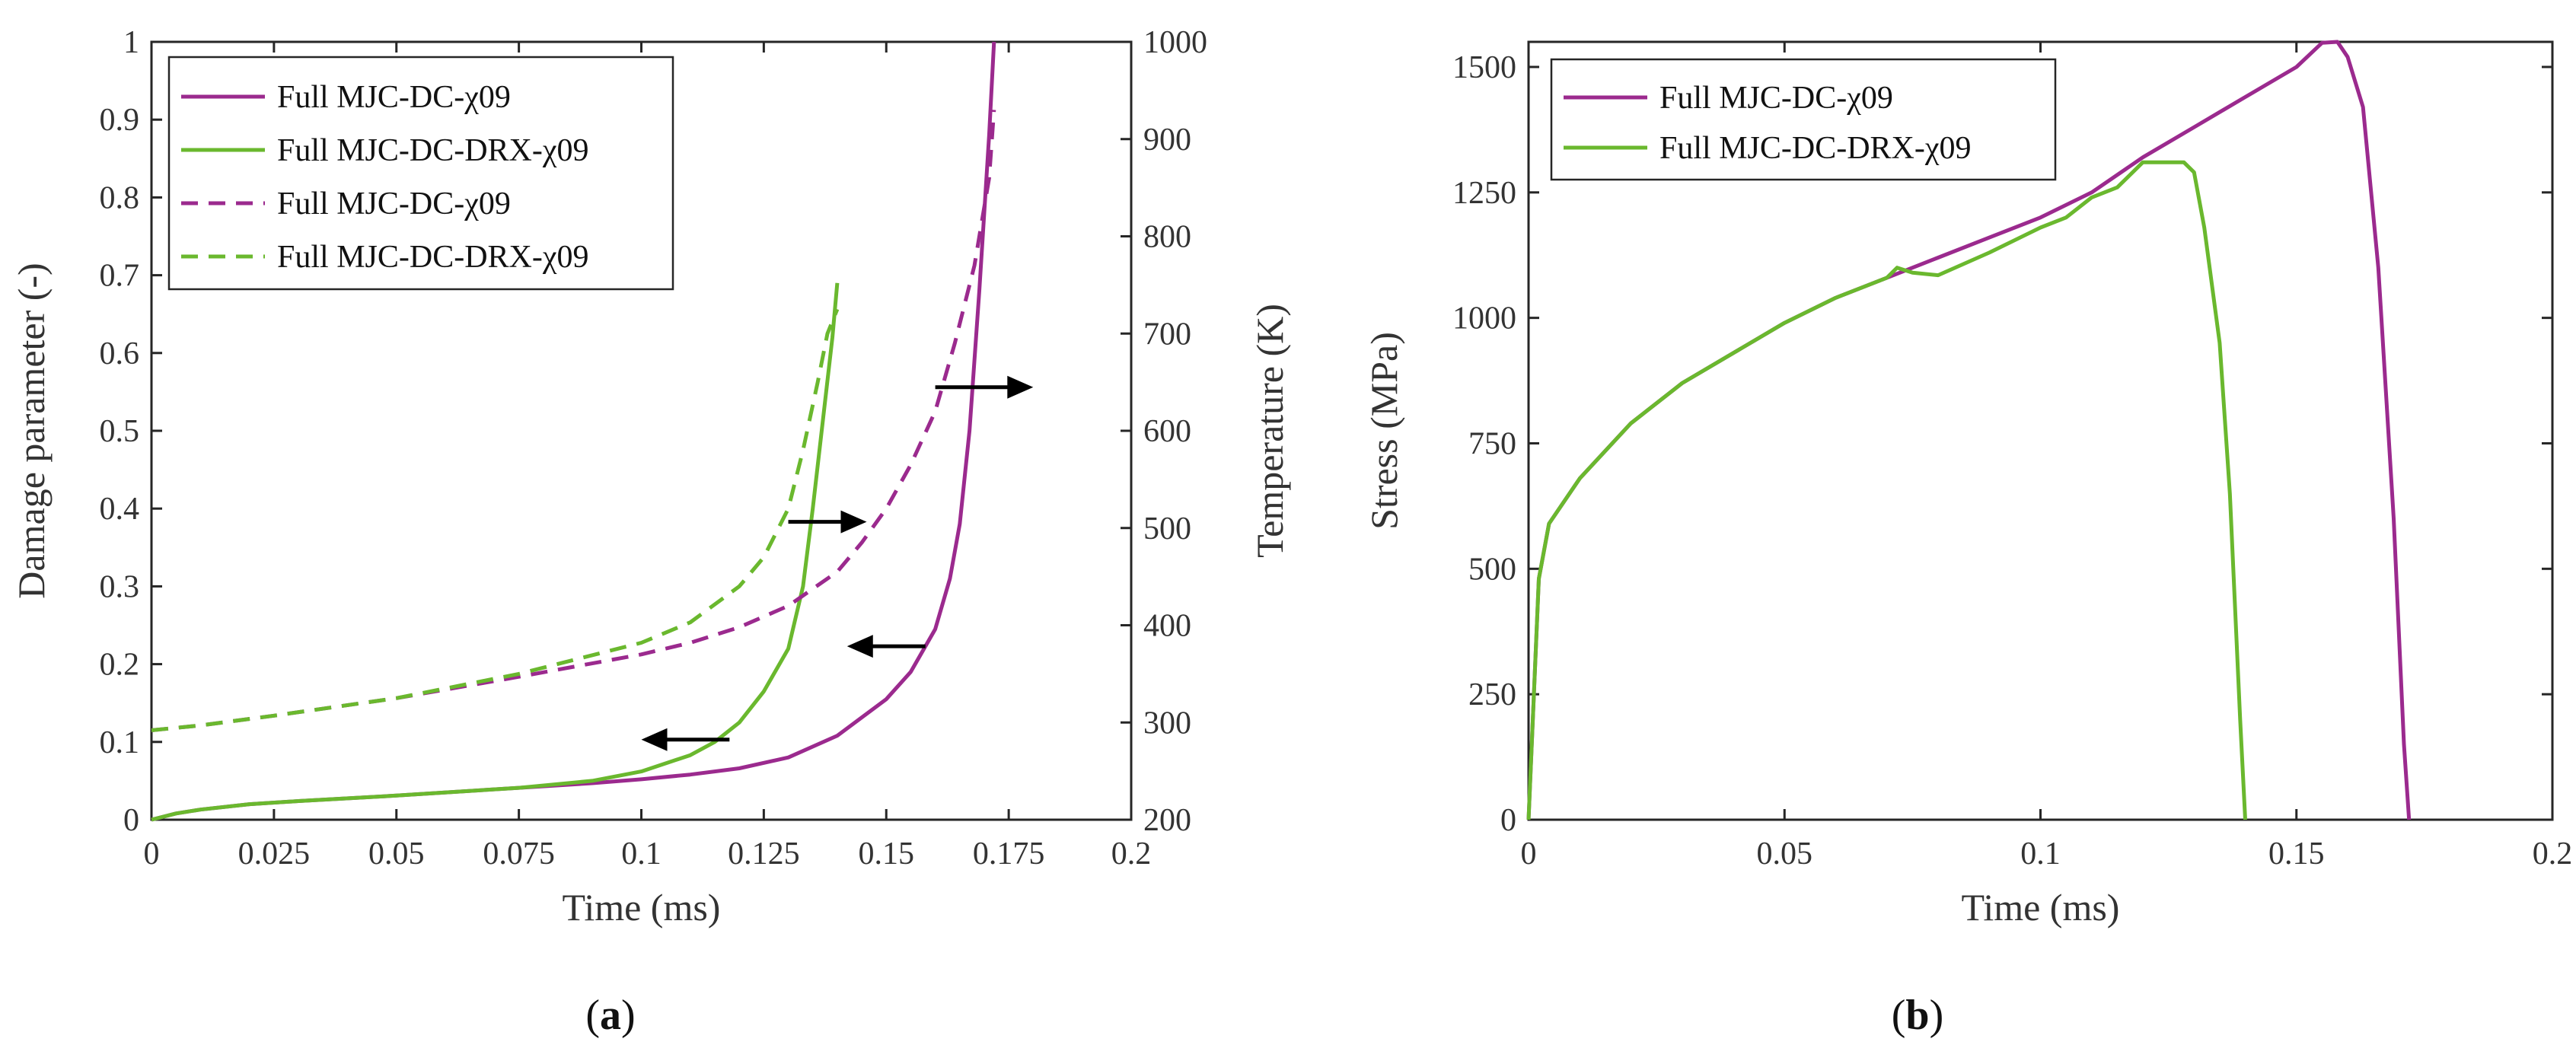 The width and height of the screenshot is (2576, 1045). What do you see at coordinates (120, 665) in the screenshot?
I see `y-tick-label-left: 0.2` at bounding box center [120, 665].